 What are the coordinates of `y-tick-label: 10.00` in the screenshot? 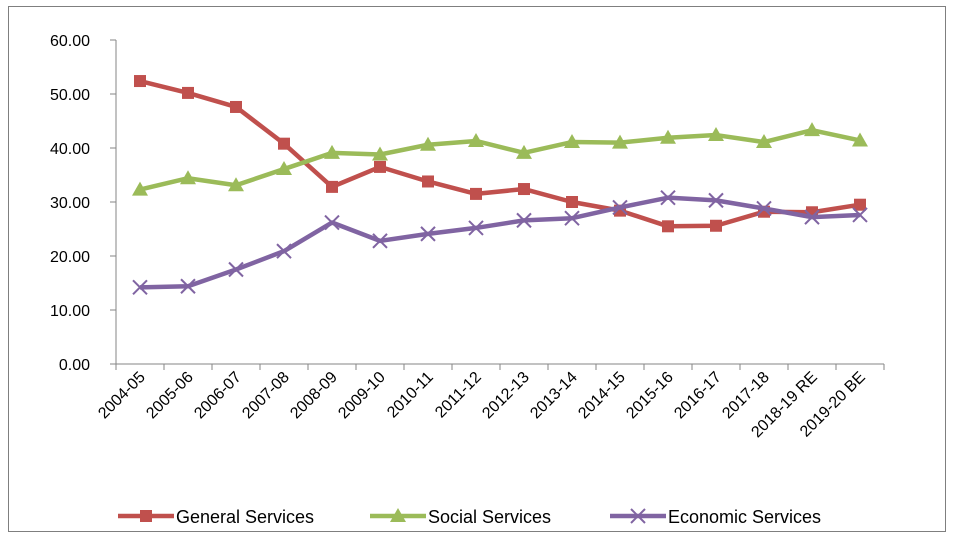 It's located at (70, 311).